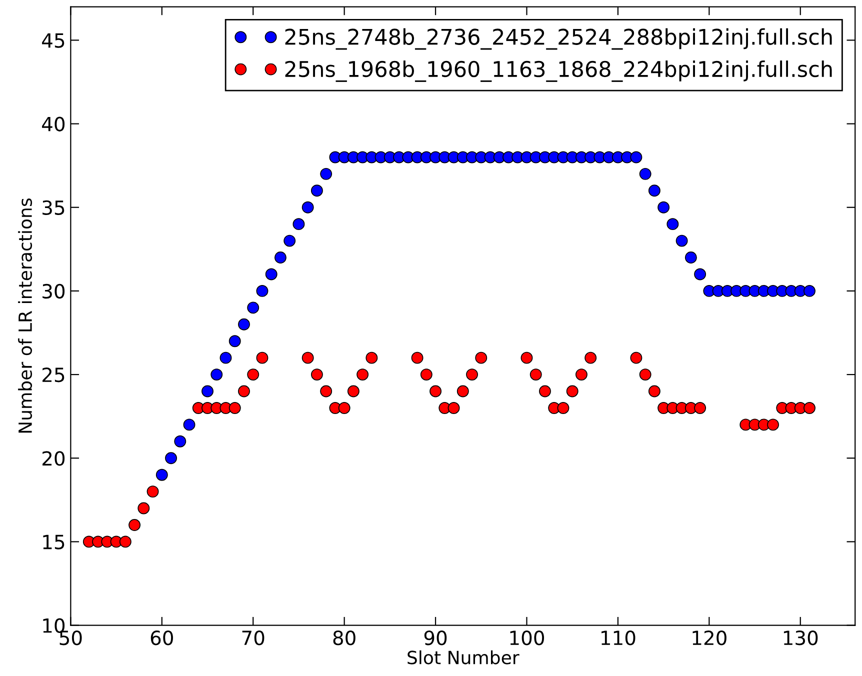 The image size is (862, 676). Describe the element at coordinates (527, 638) in the screenshot. I see `x-tick-label: 100` at that location.